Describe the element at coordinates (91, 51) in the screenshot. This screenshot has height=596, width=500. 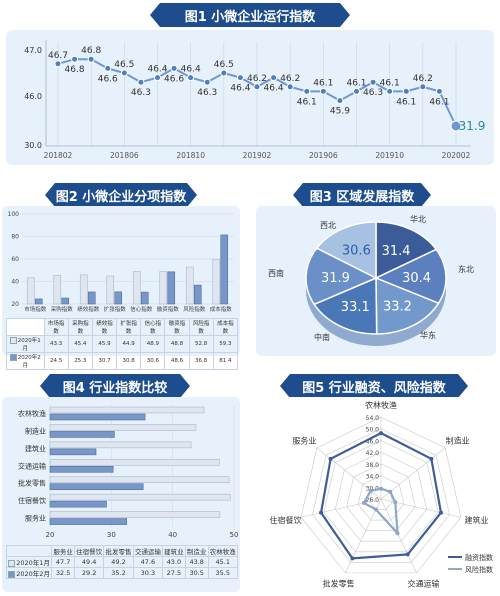
I see `chart1-data-label: 46.8` at that location.